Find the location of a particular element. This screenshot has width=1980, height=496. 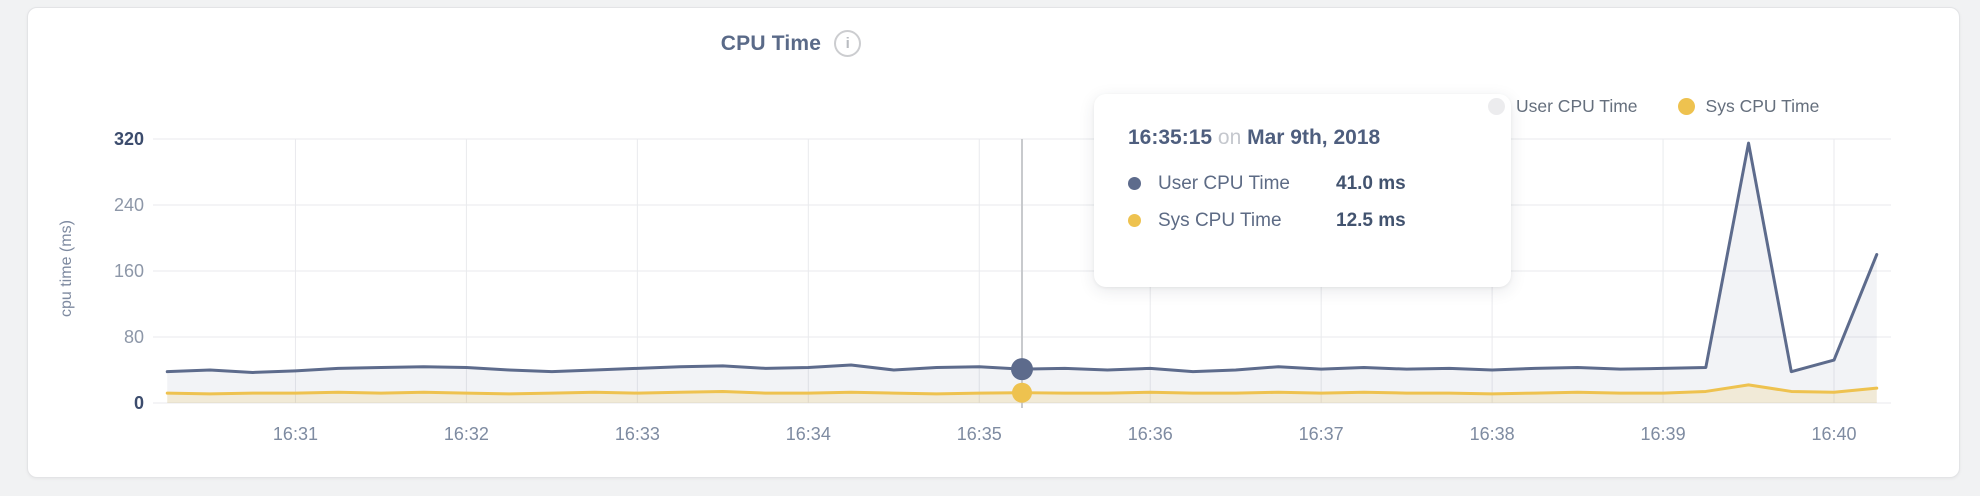

tooltip-sys-label: Sys CPU Time is located at coordinates (1220, 220).